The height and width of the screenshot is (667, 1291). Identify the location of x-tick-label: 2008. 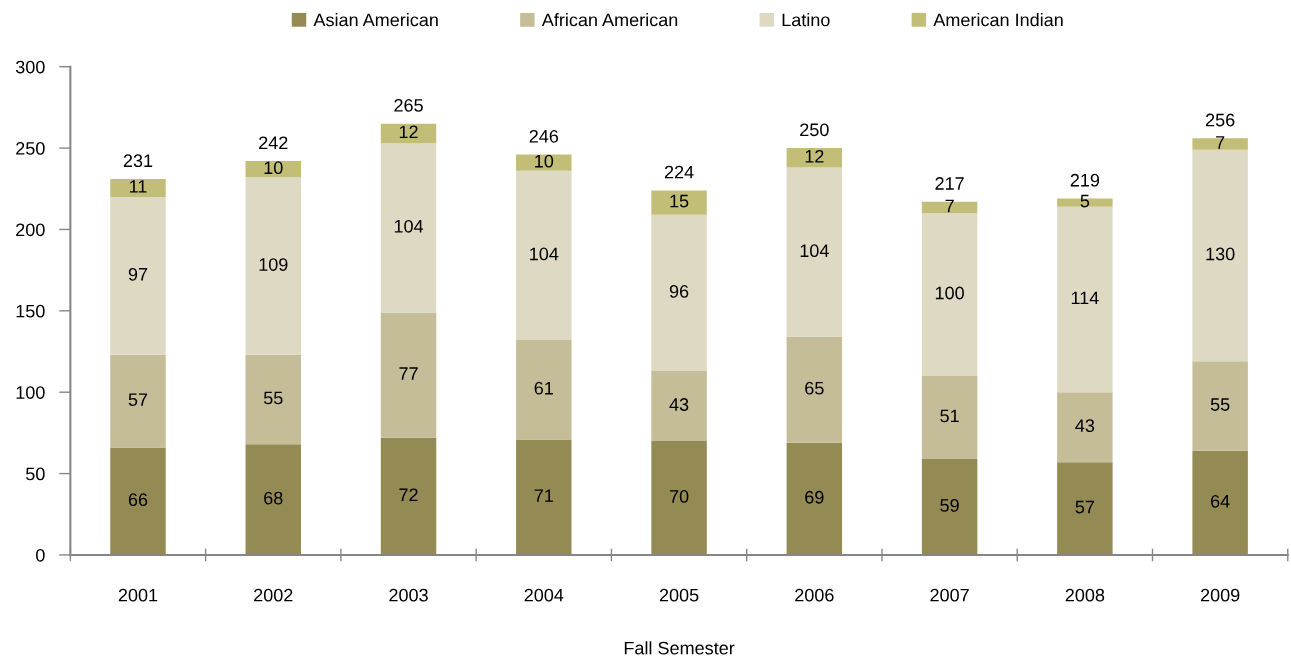
(1085, 595).